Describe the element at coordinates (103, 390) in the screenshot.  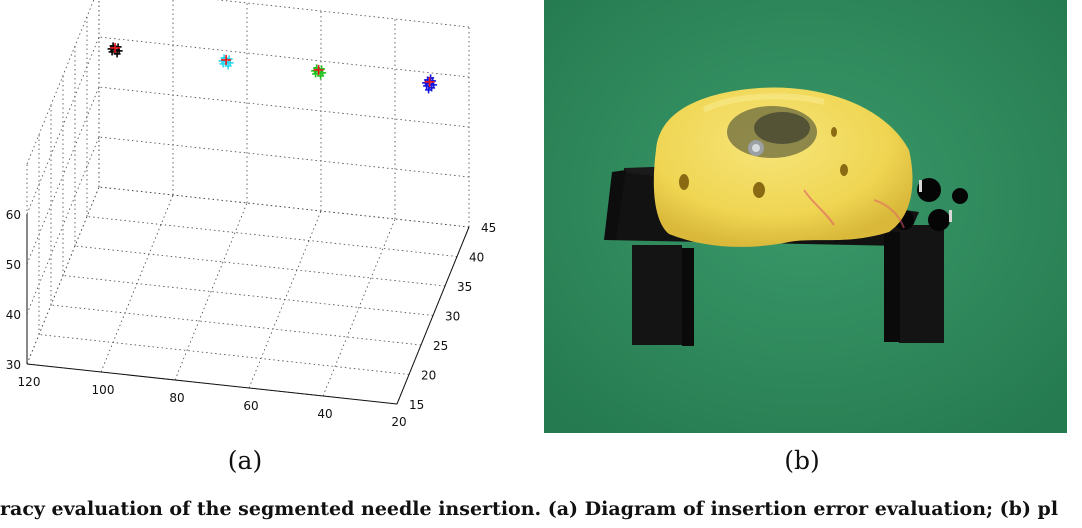
I see `axis-a-tick-label: 100` at that location.